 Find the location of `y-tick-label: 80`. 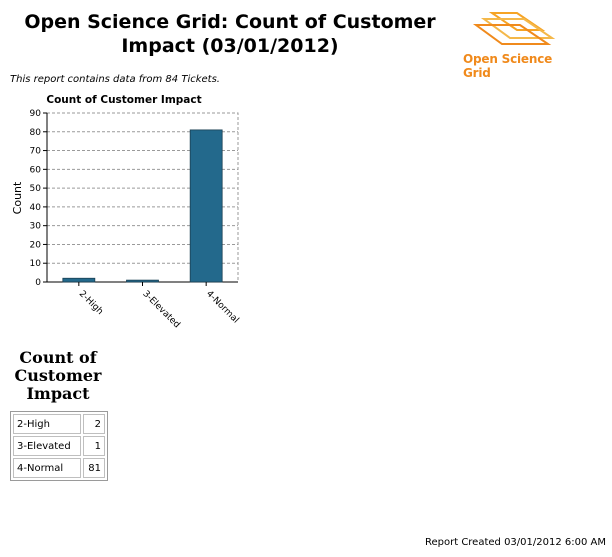

y-tick-label: 80 is located at coordinates (36, 133).